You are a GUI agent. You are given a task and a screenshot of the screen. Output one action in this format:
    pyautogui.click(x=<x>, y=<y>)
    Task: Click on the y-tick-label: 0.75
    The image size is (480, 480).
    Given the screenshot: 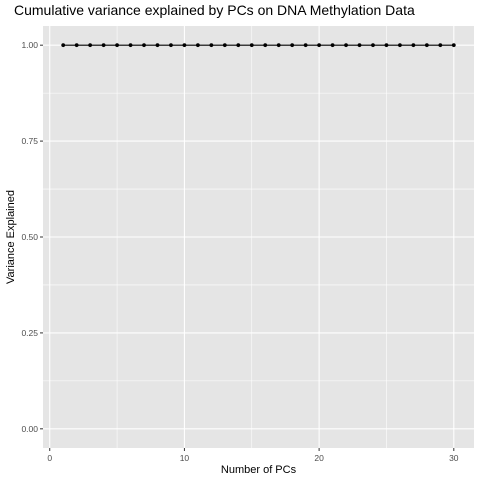 What is the action you would take?
    pyautogui.click(x=29, y=141)
    